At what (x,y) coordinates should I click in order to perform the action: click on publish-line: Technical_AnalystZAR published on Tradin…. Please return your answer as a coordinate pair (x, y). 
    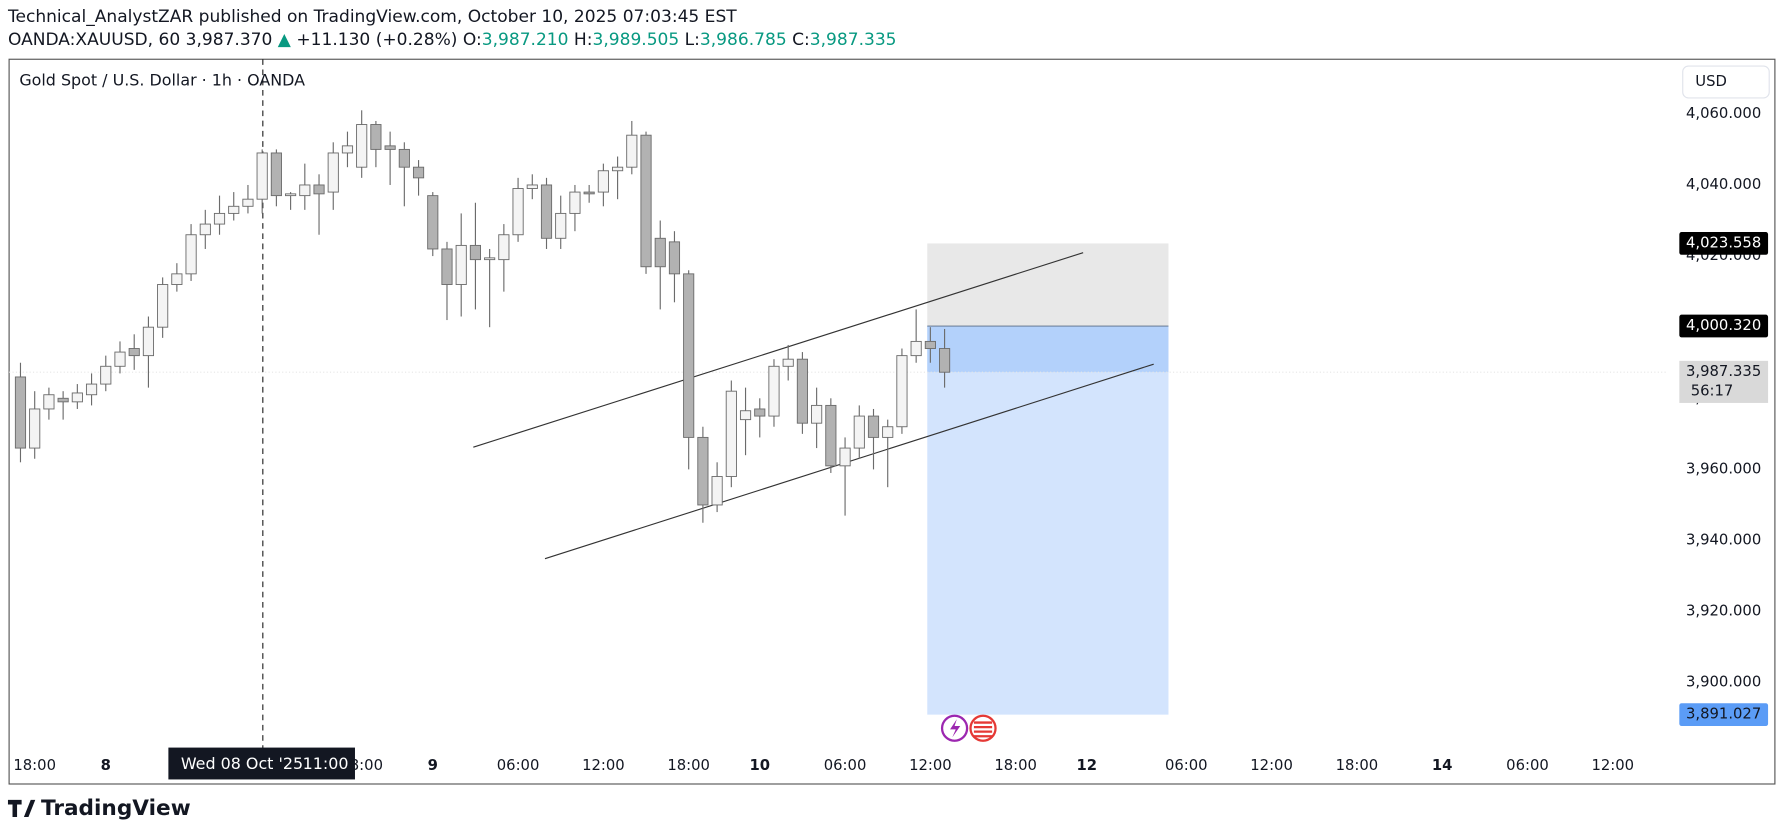
    Looking at the image, I should click on (372, 17).